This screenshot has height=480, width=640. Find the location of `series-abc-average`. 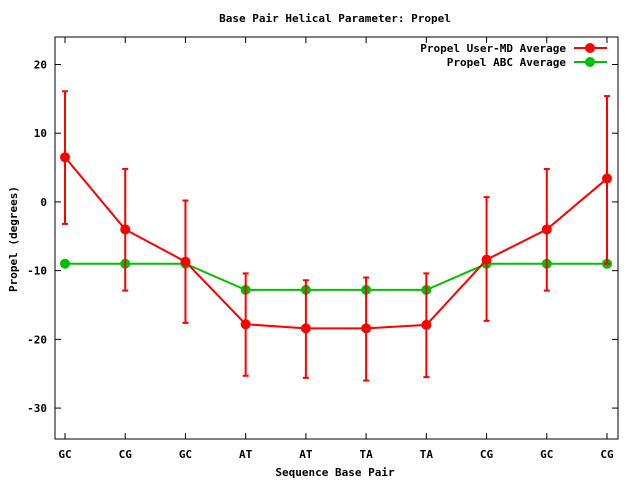

series-abc-average is located at coordinates (336, 276).